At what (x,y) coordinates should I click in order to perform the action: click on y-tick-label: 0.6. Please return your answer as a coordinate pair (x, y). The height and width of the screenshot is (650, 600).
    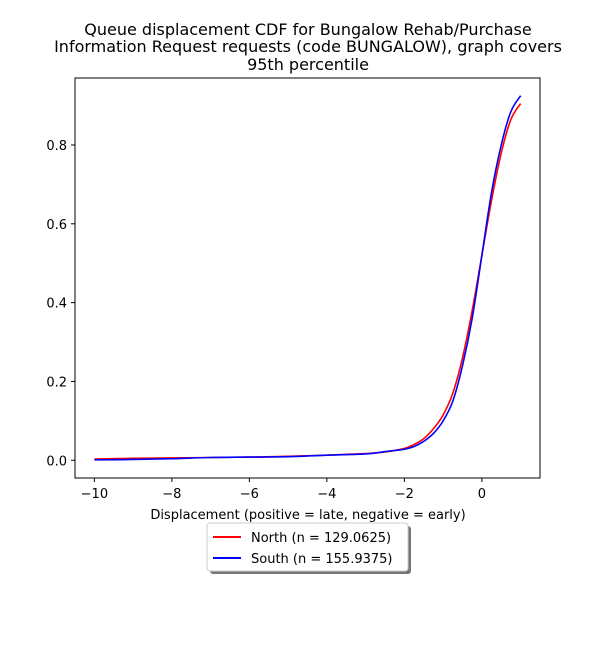
    Looking at the image, I should click on (56, 225).